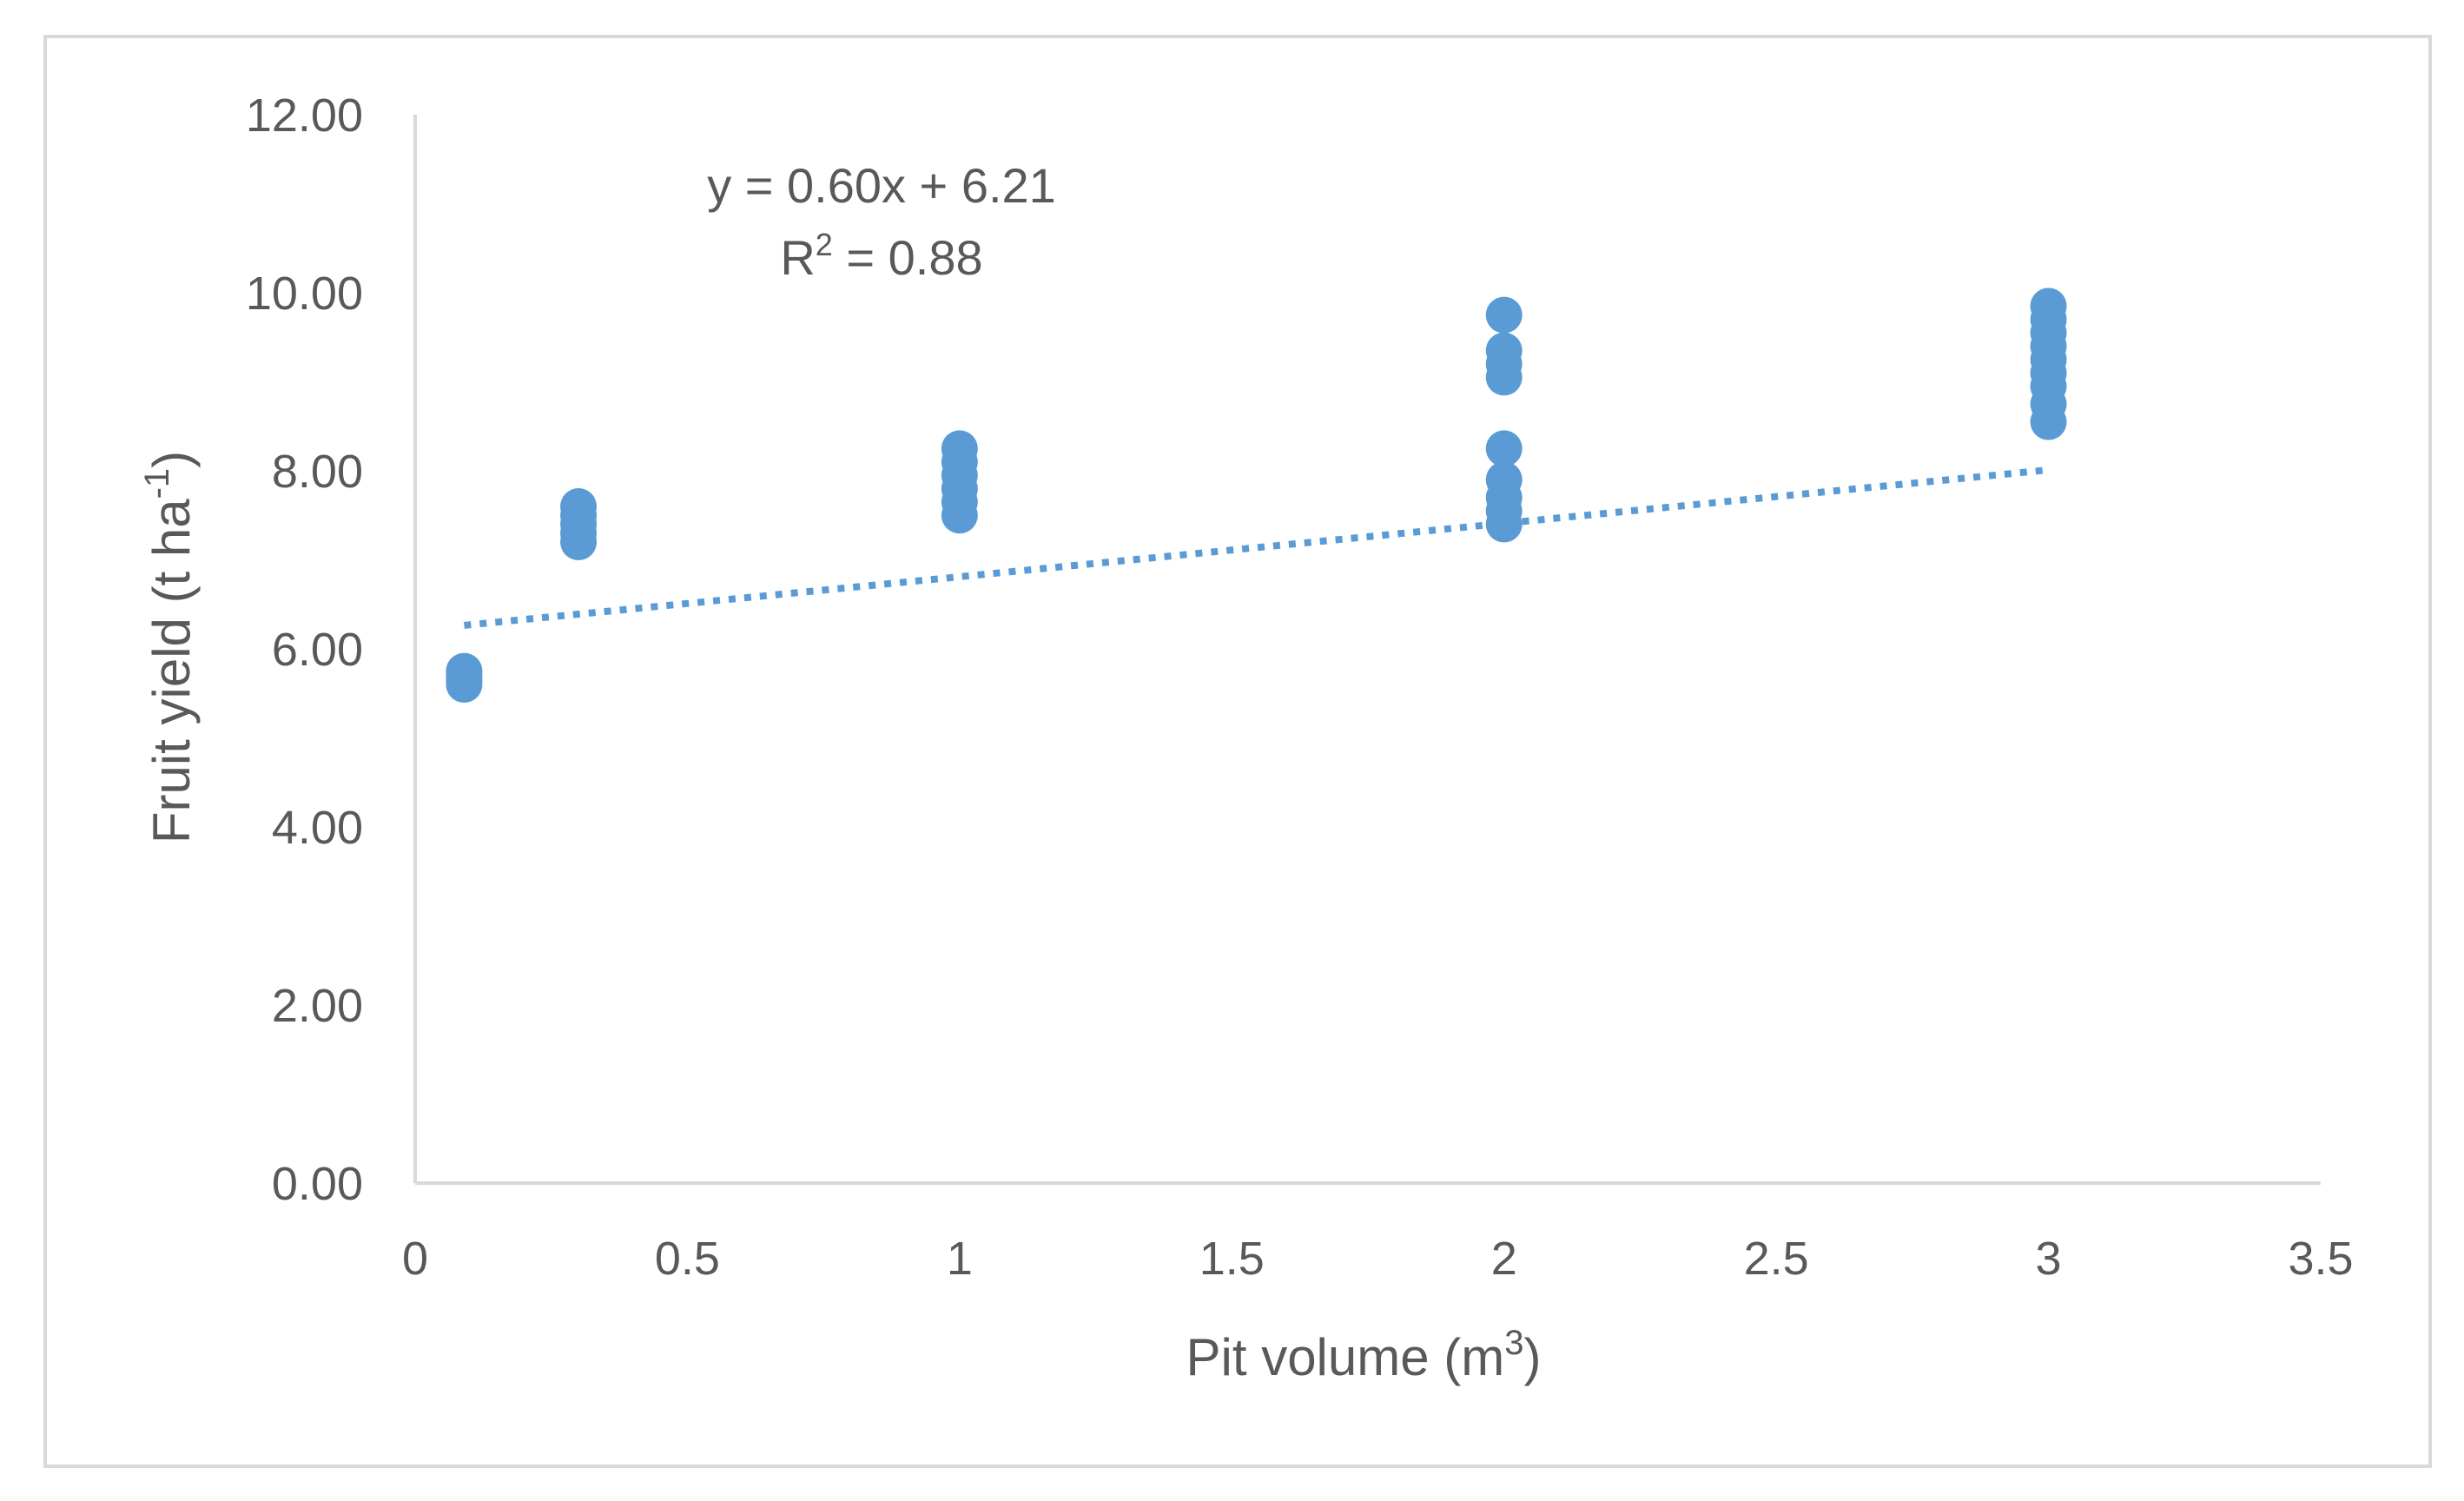 This screenshot has width=2464, height=1501. What do you see at coordinates (317, 1184) in the screenshot?
I see `y-tick-label: 0.00` at bounding box center [317, 1184].